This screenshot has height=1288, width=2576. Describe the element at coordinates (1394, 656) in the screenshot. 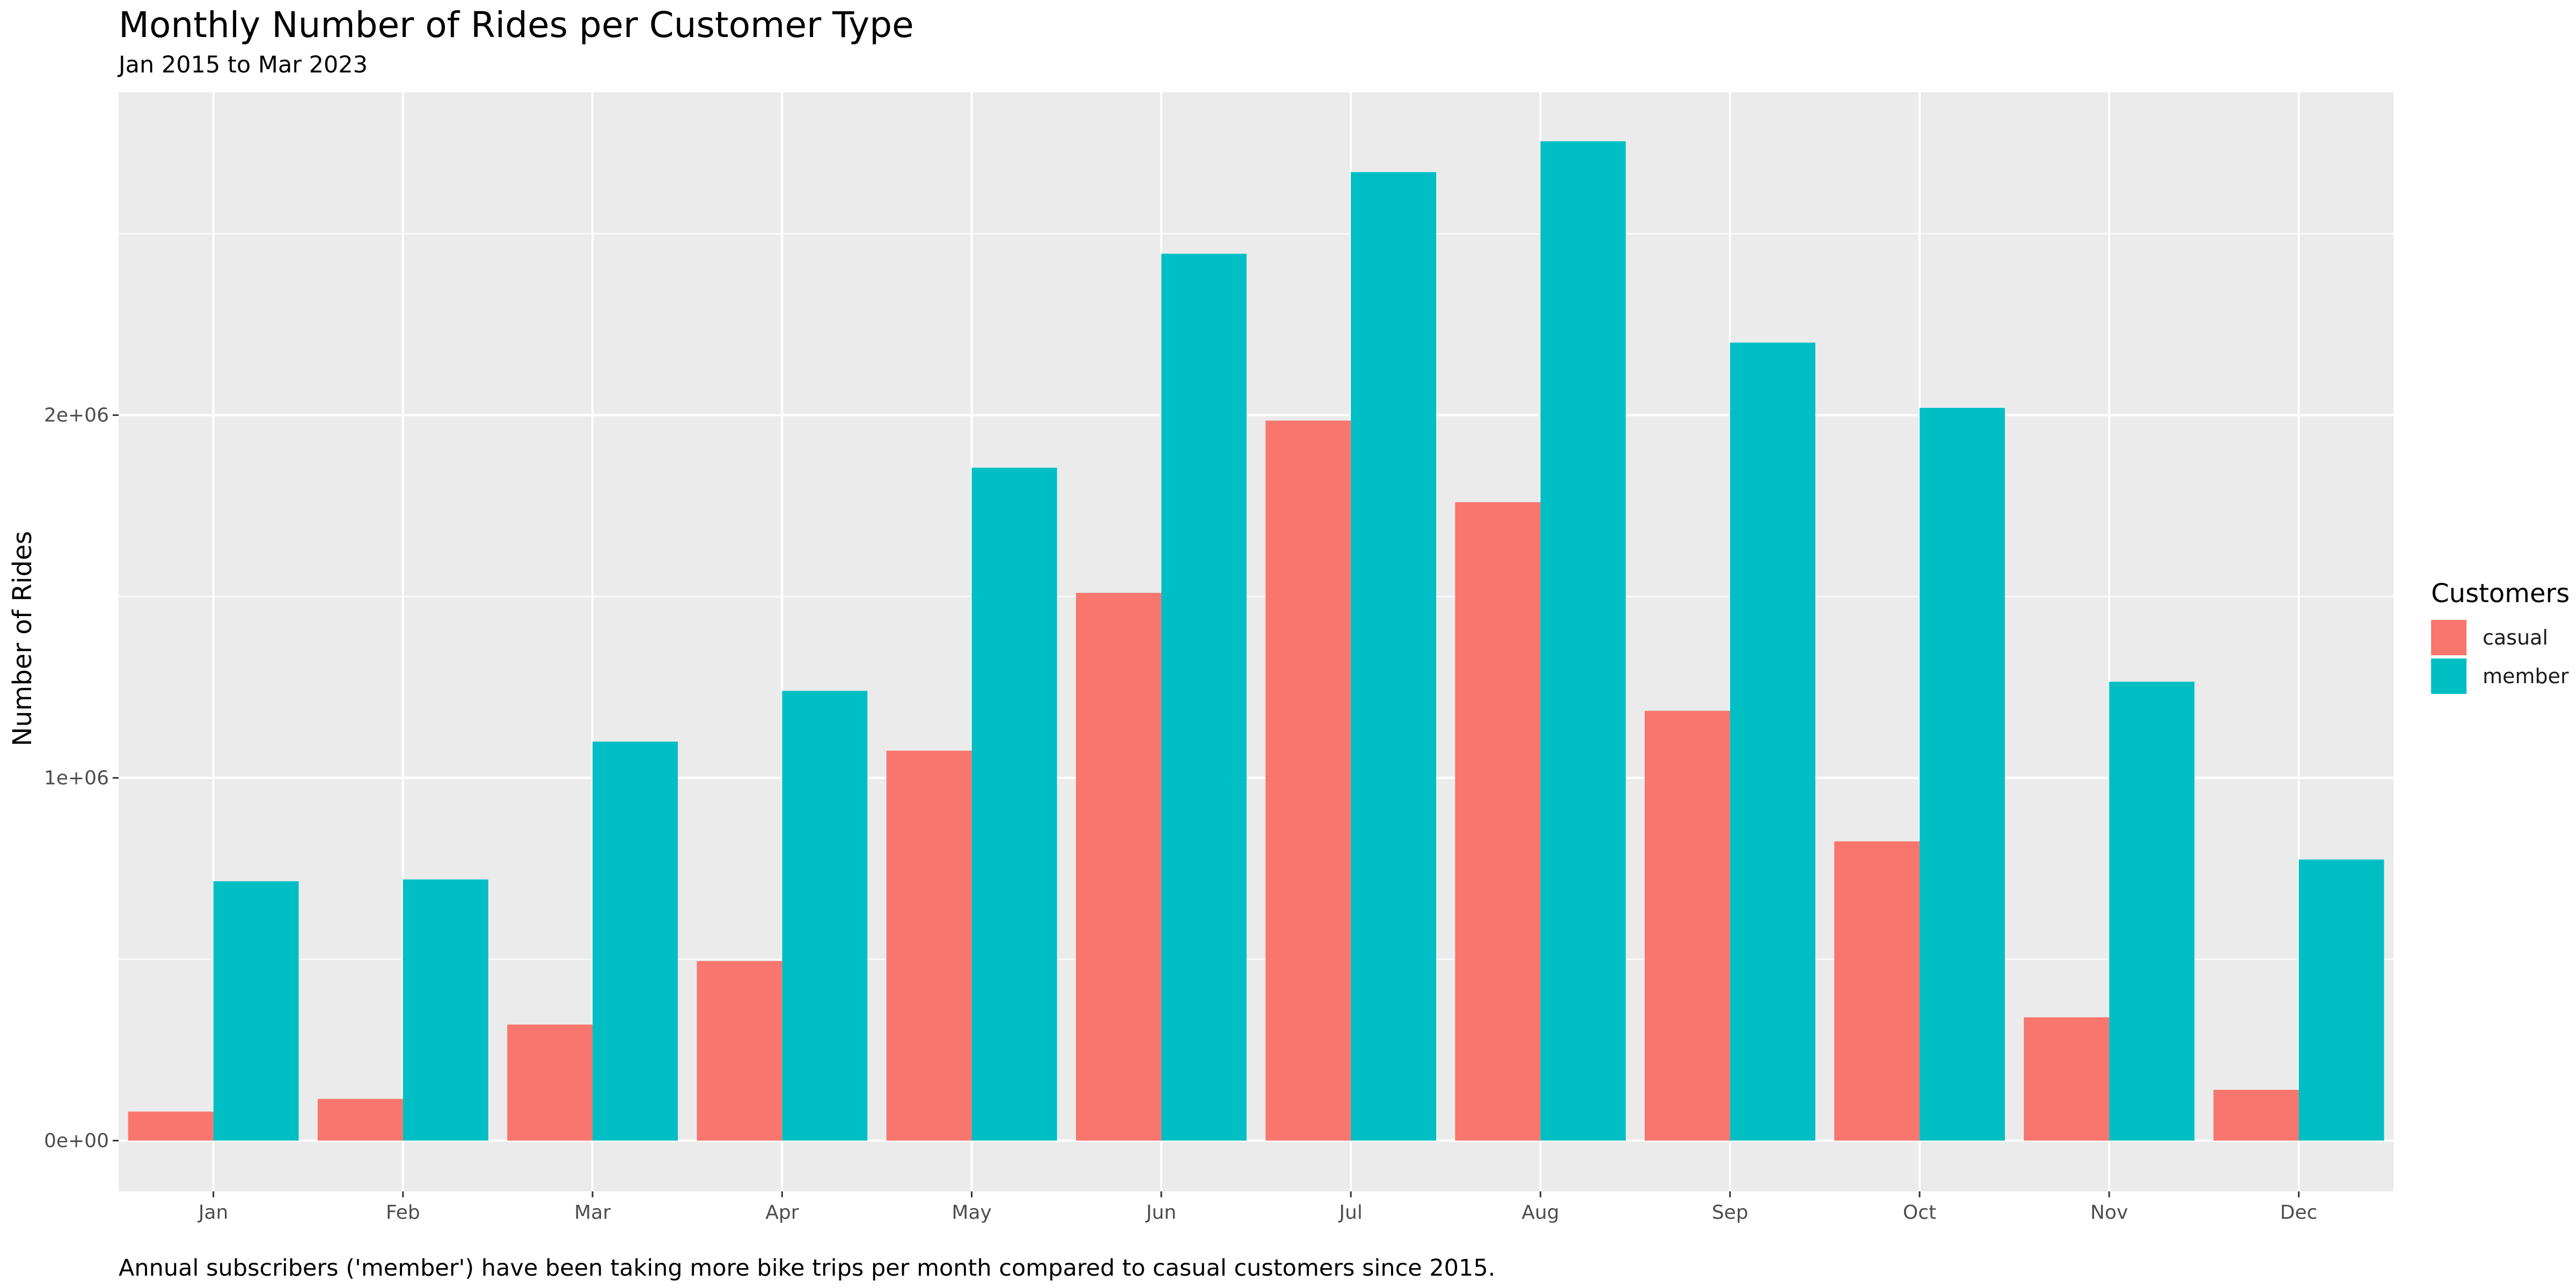

I see `bar-member-jul` at that location.